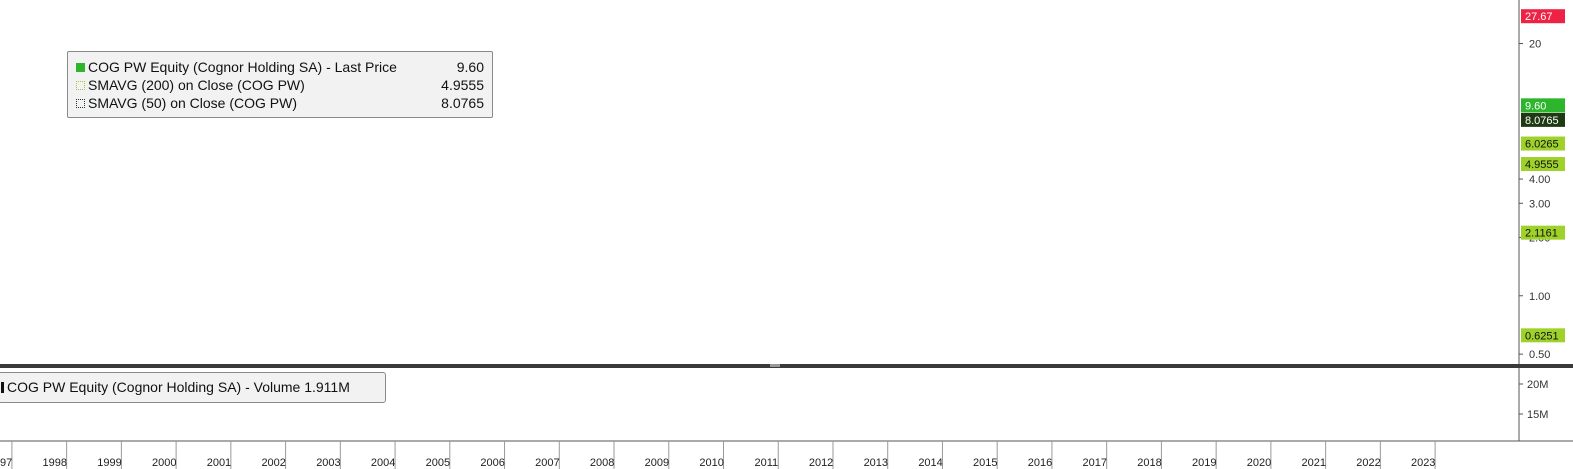 The height and width of the screenshot is (469, 1573). I want to click on x-tick-label: 2010, so click(711, 463).